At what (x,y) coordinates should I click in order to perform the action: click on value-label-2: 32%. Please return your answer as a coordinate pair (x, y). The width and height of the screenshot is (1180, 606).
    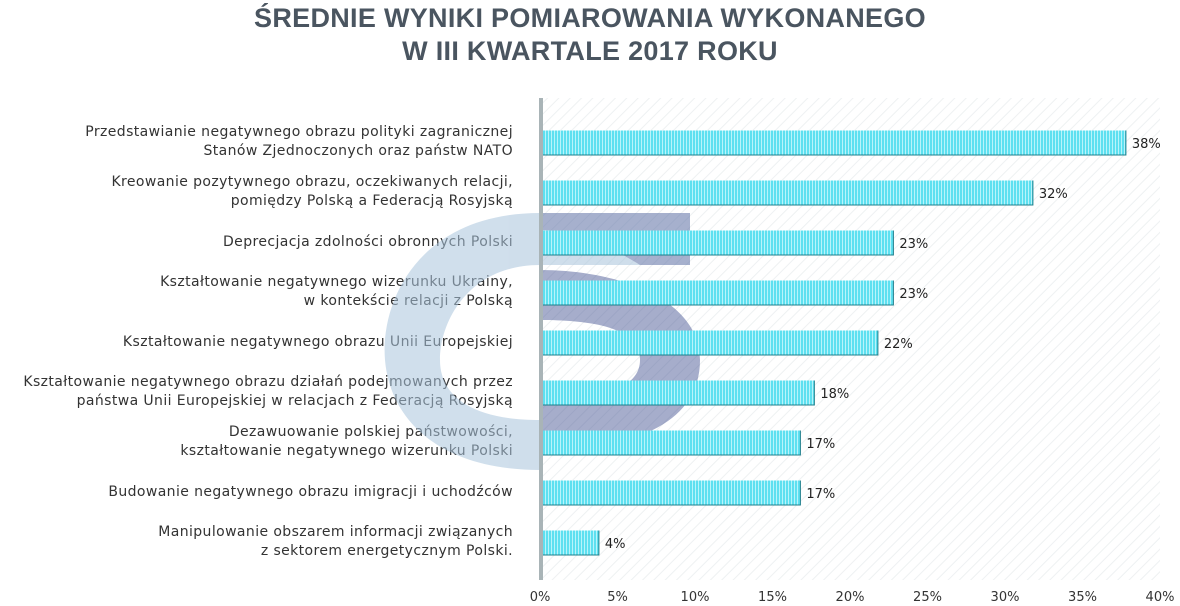
    Looking at the image, I should click on (1053, 194).